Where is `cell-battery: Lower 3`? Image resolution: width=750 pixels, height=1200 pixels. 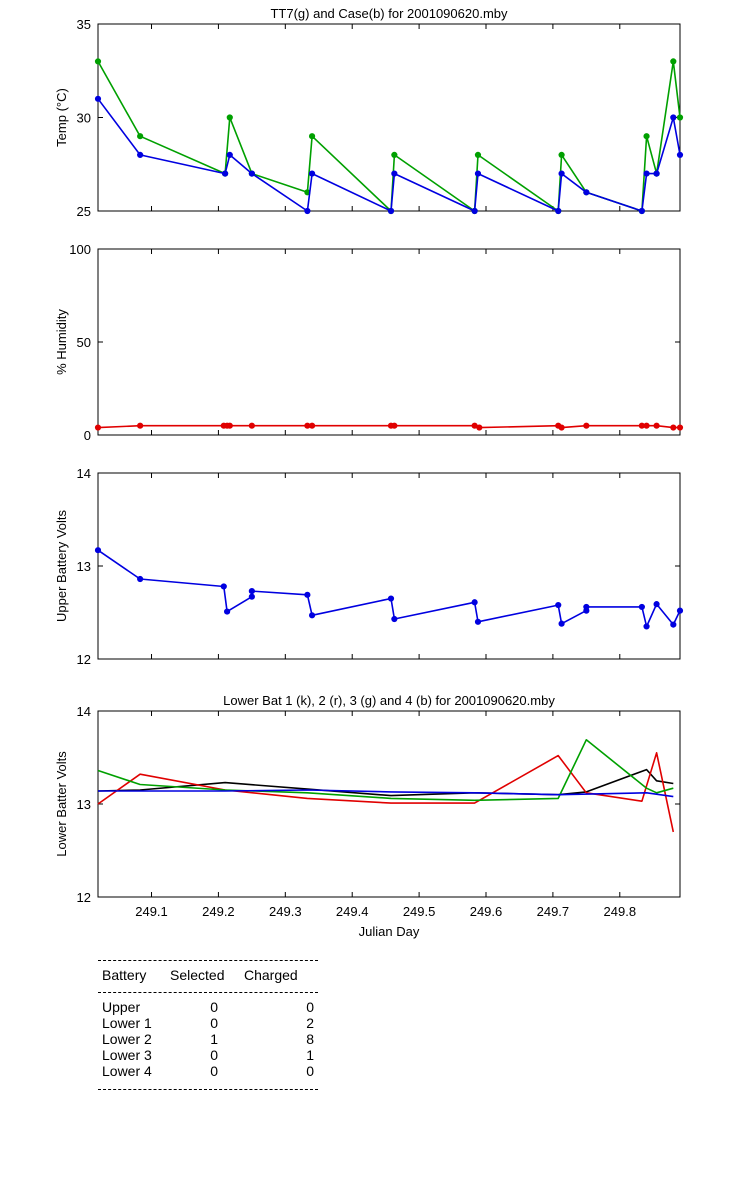 cell-battery: Lower 3 is located at coordinates (127, 1055).